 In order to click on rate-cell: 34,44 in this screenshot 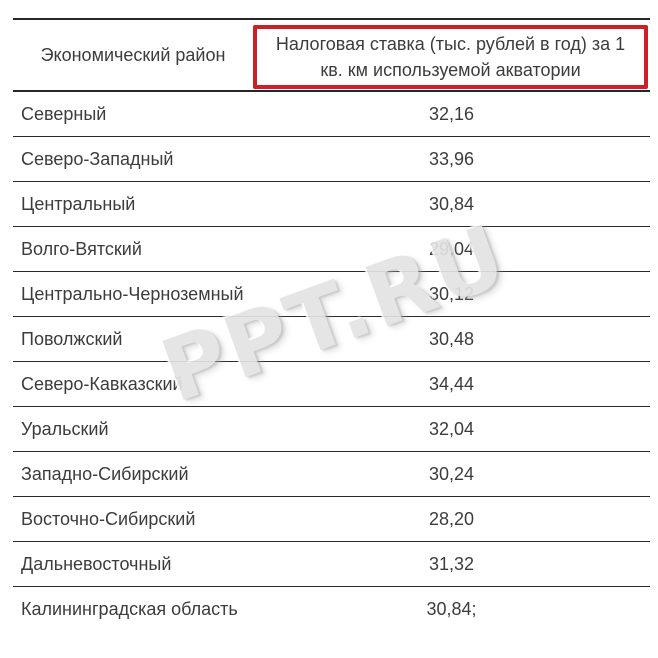, I will do `click(451, 384)`.